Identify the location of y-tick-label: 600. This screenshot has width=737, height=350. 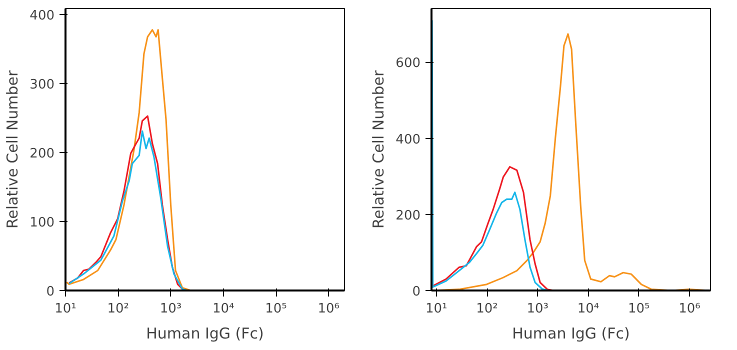
(408, 64).